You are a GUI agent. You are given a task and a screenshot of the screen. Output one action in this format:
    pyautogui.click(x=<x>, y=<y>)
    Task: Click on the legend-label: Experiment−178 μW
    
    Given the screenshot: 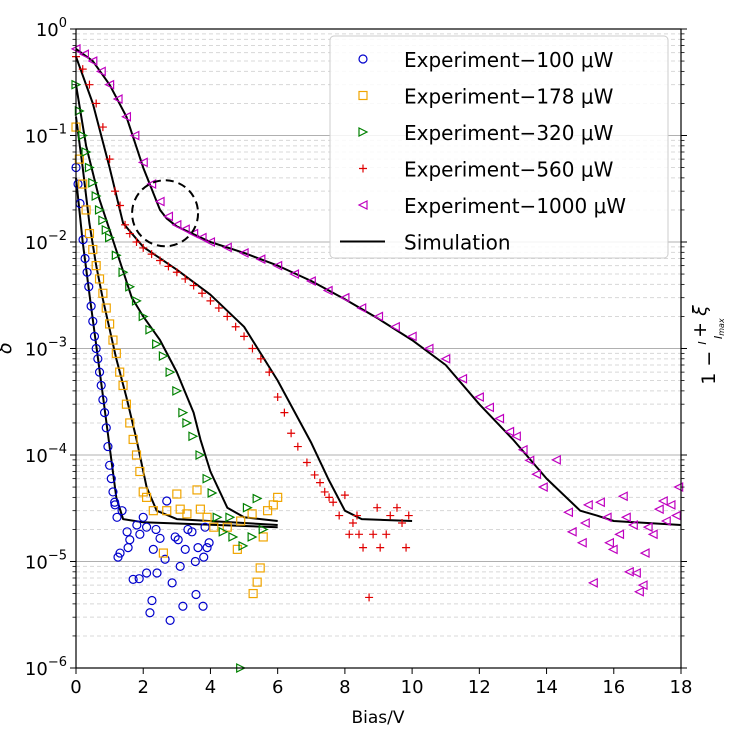 What is the action you would take?
    pyautogui.click(x=509, y=97)
    